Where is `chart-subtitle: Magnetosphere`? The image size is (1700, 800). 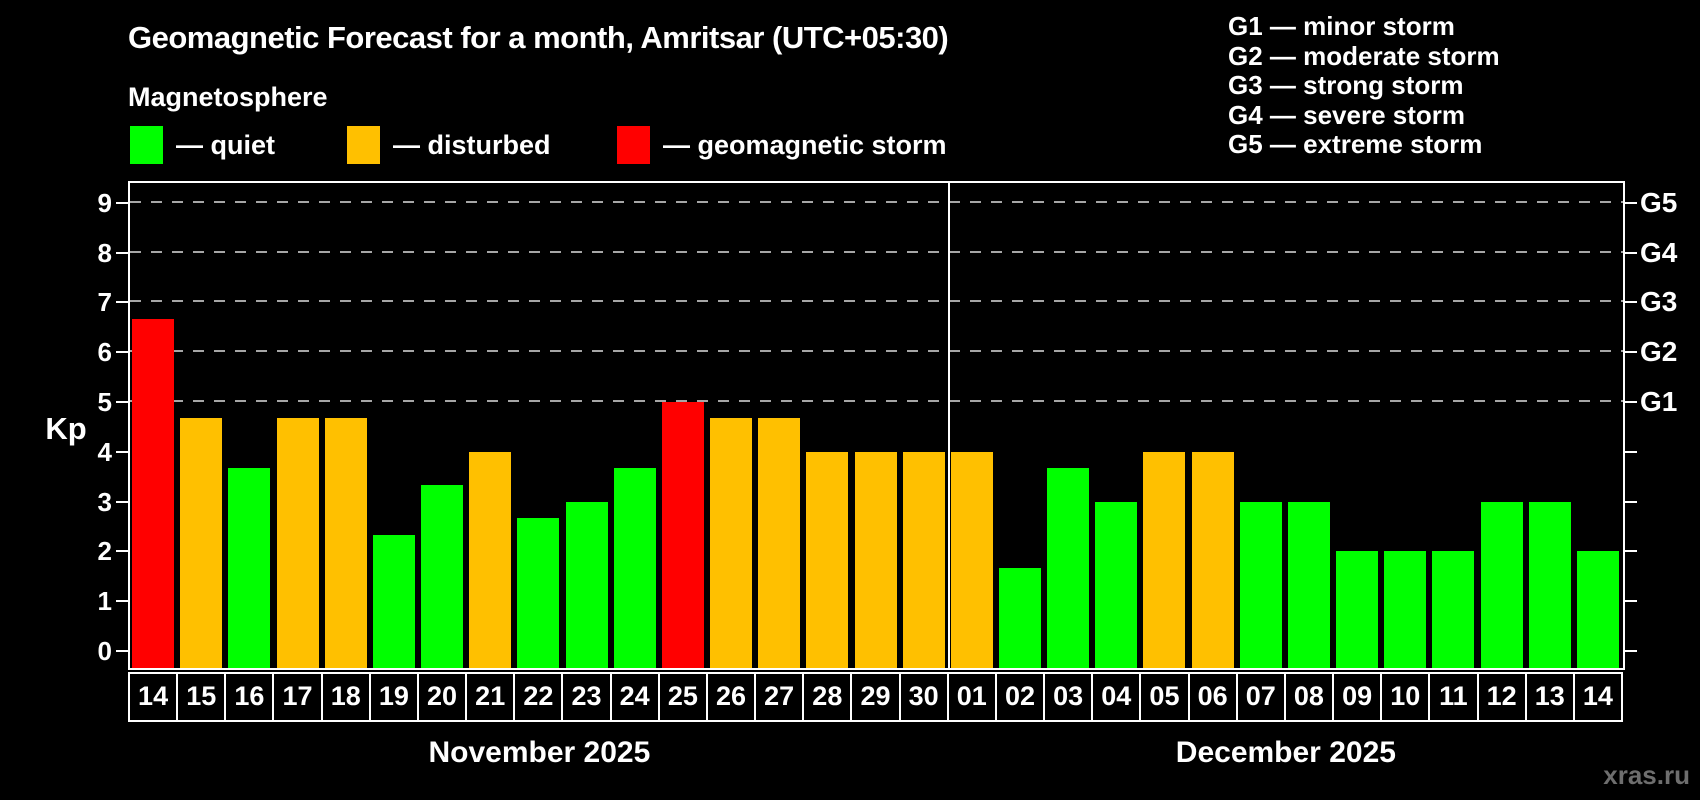 chart-subtitle: Magnetosphere is located at coordinates (228, 97).